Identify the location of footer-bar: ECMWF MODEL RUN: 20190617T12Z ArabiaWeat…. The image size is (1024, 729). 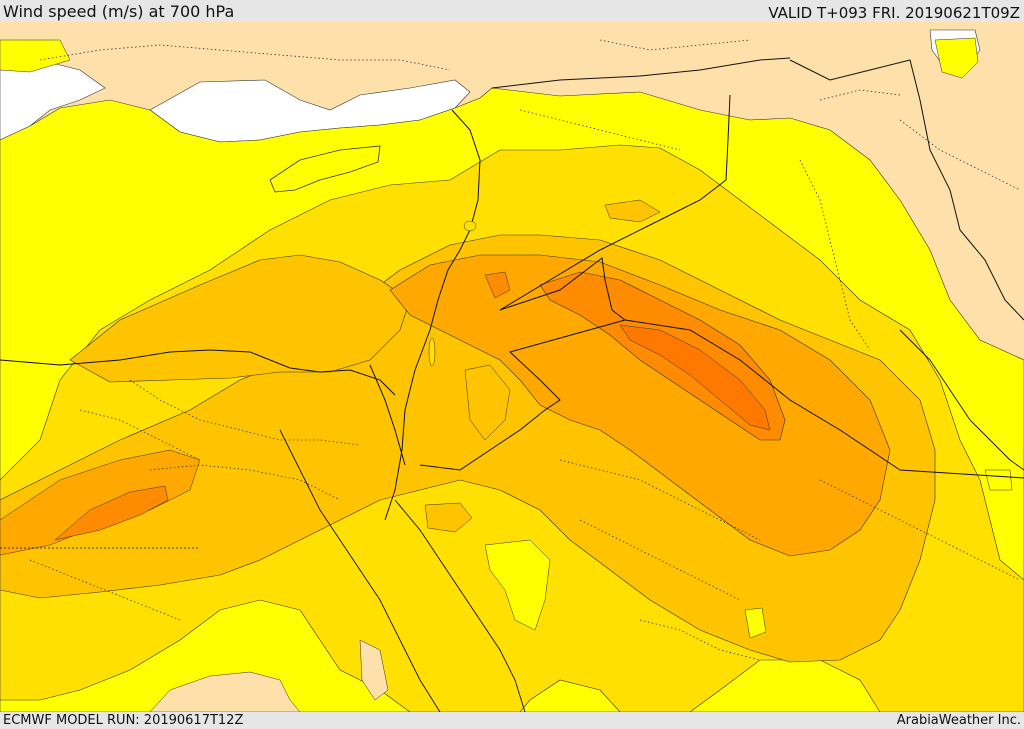
(512, 720).